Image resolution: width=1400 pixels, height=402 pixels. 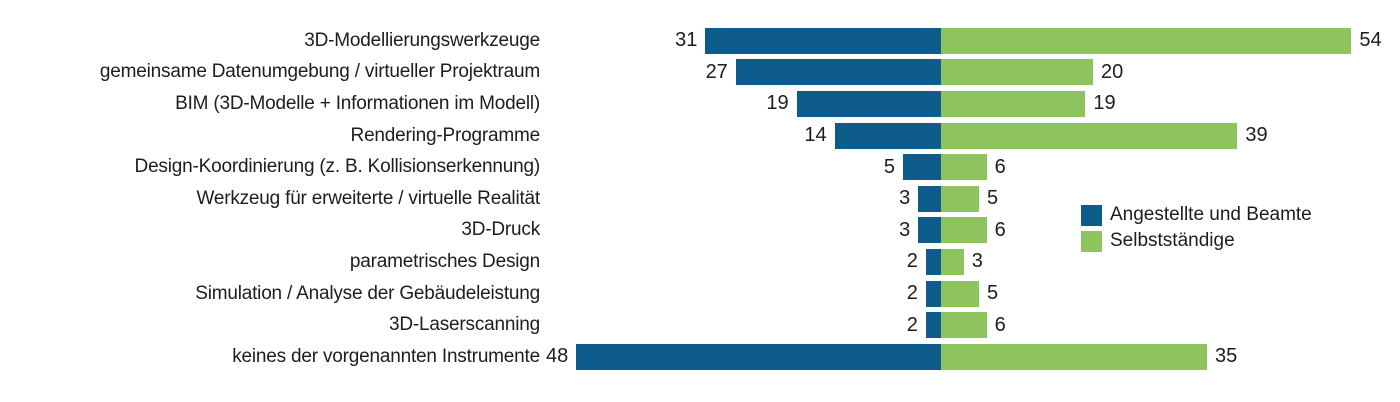 I want to click on value-label-left: 19, so click(x=777, y=103).